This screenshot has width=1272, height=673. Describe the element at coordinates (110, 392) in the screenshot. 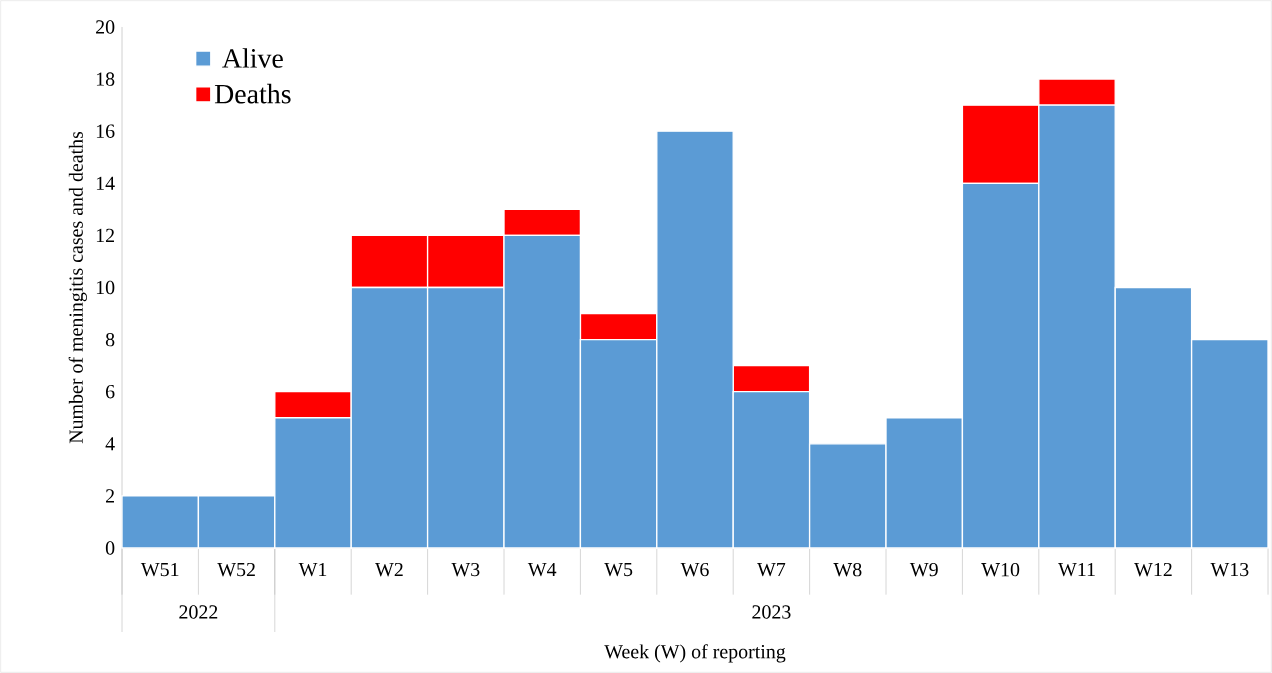

I see `y-tick-label: 6` at that location.